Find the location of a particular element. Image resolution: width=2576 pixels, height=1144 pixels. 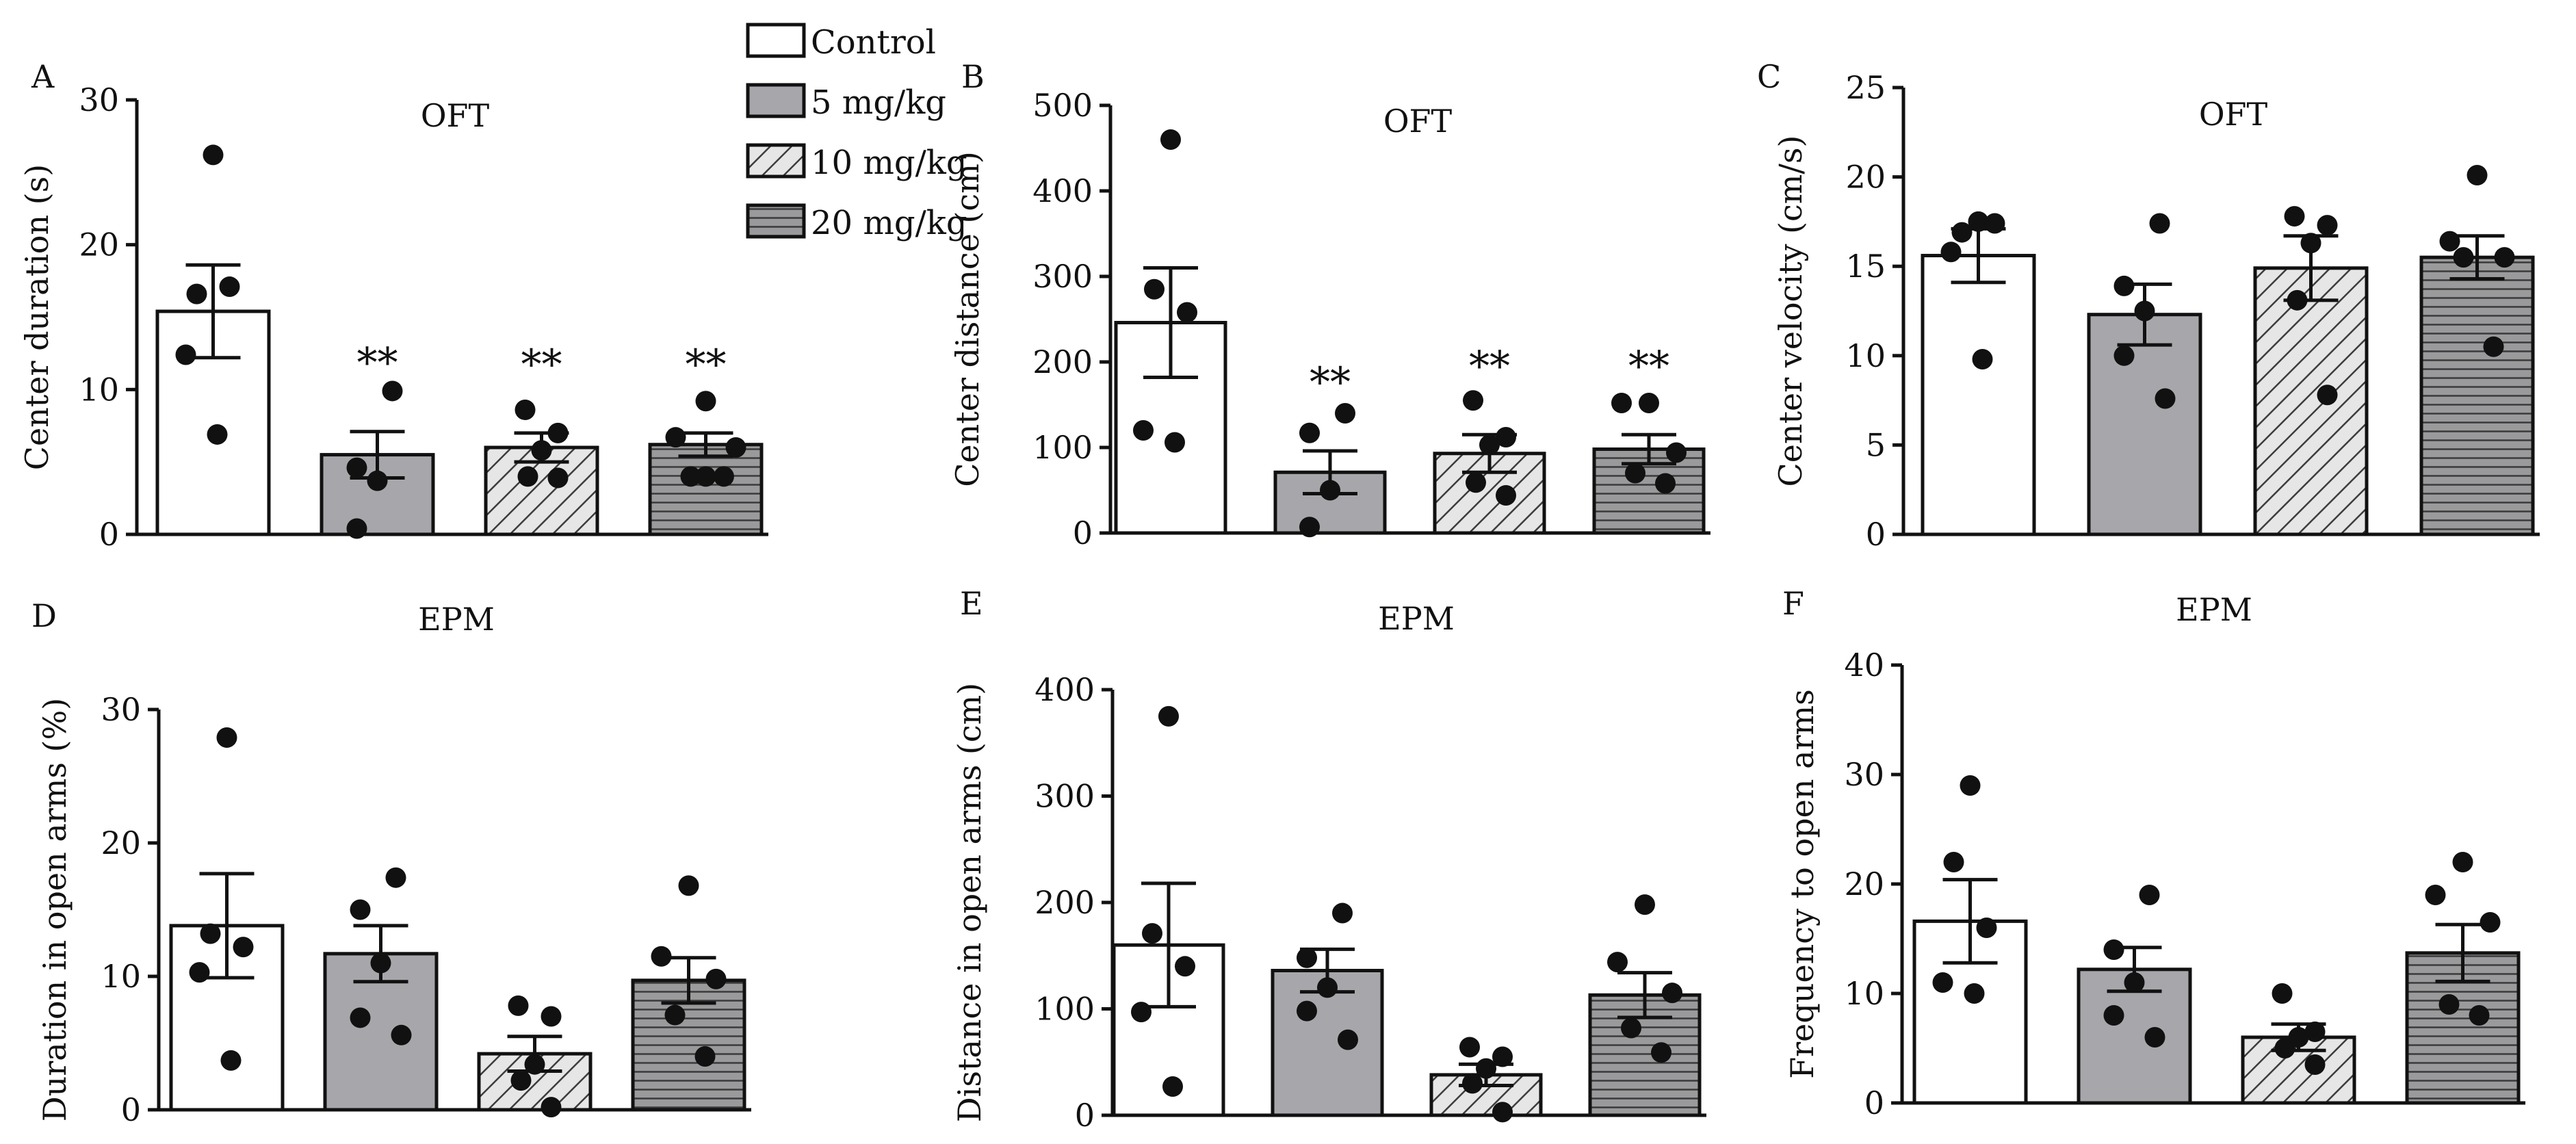

bar-20mg is located at coordinates (706, 489).